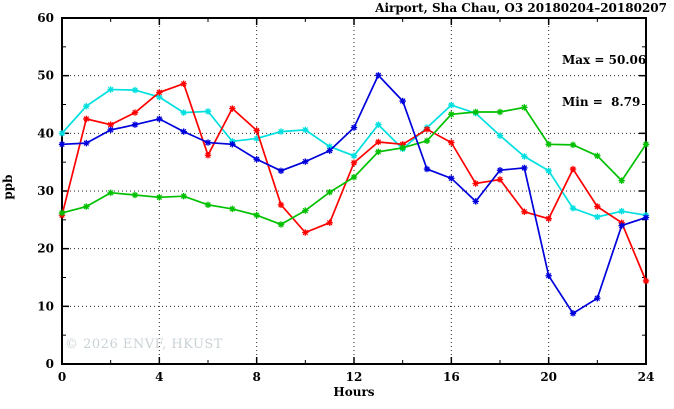 Image resolution: width=674 pixels, height=409 pixels. Describe the element at coordinates (604, 74) in the screenshot. I see `stats-annotation: Max = 50.06 Min = 8.79` at that location.